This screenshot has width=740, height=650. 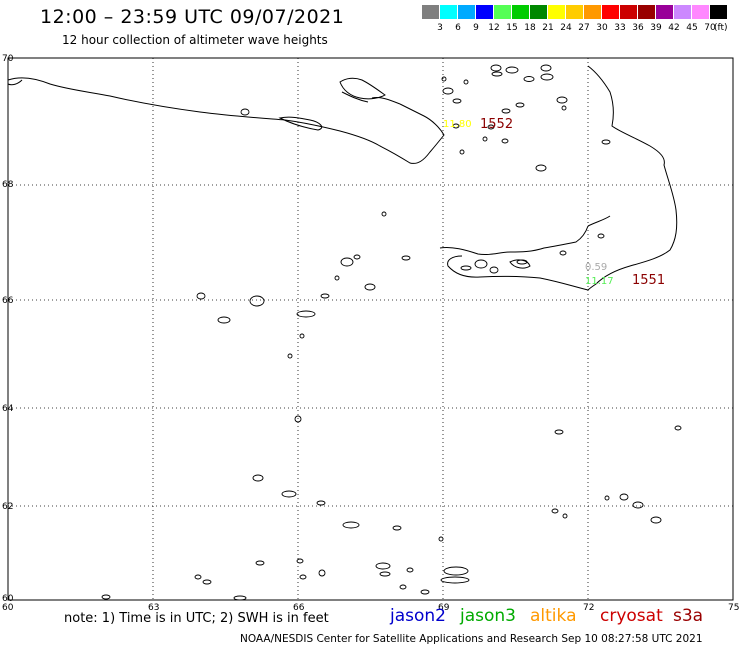 What do you see at coordinates (457, 124) in the screenshot?
I see `swh-value-label: 11.80` at bounding box center [457, 124].